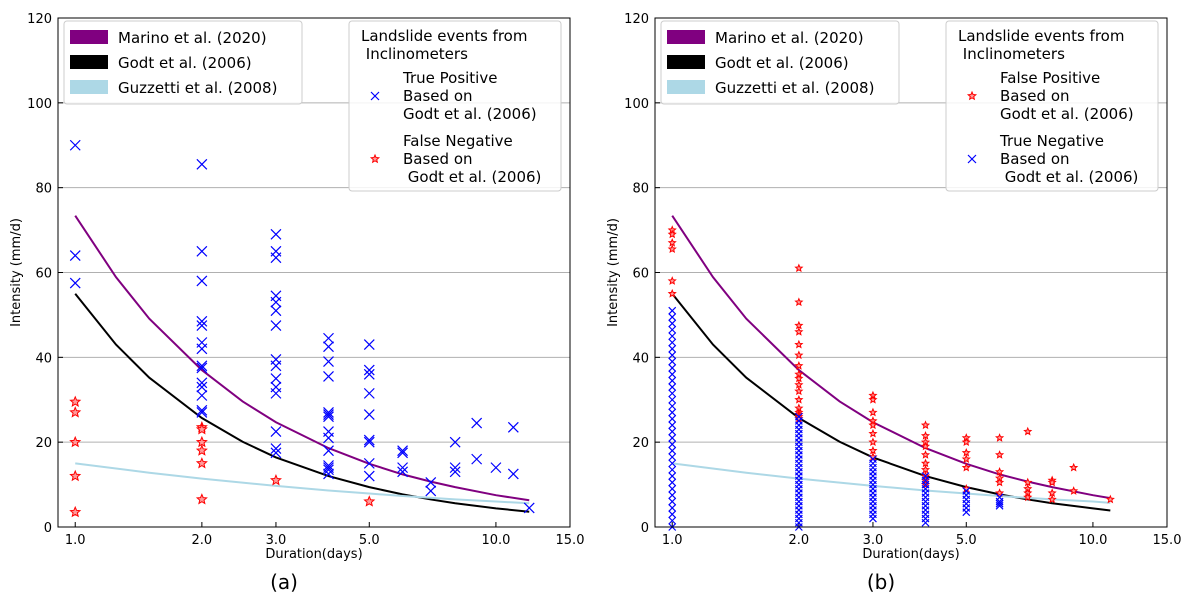 The width and height of the screenshot is (1189, 601). Describe the element at coordinates (284, 582) in the screenshot. I see `panel-caption: (a)` at that location.